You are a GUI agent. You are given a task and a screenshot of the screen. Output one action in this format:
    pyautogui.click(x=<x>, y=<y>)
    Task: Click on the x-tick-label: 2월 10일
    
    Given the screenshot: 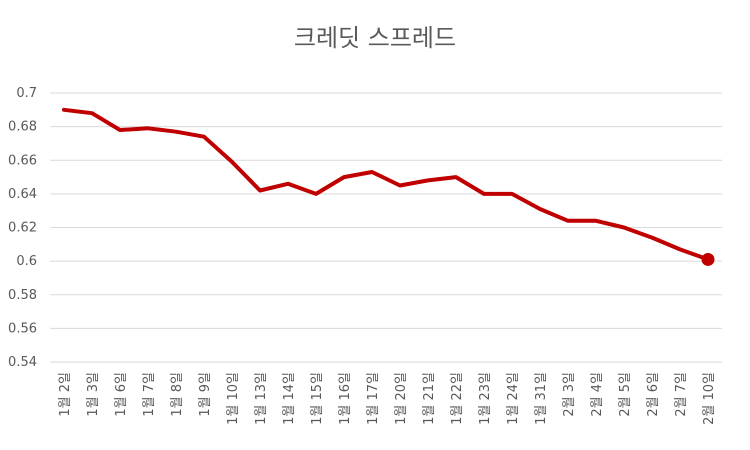 What is the action you would take?
    pyautogui.click(x=709, y=398)
    